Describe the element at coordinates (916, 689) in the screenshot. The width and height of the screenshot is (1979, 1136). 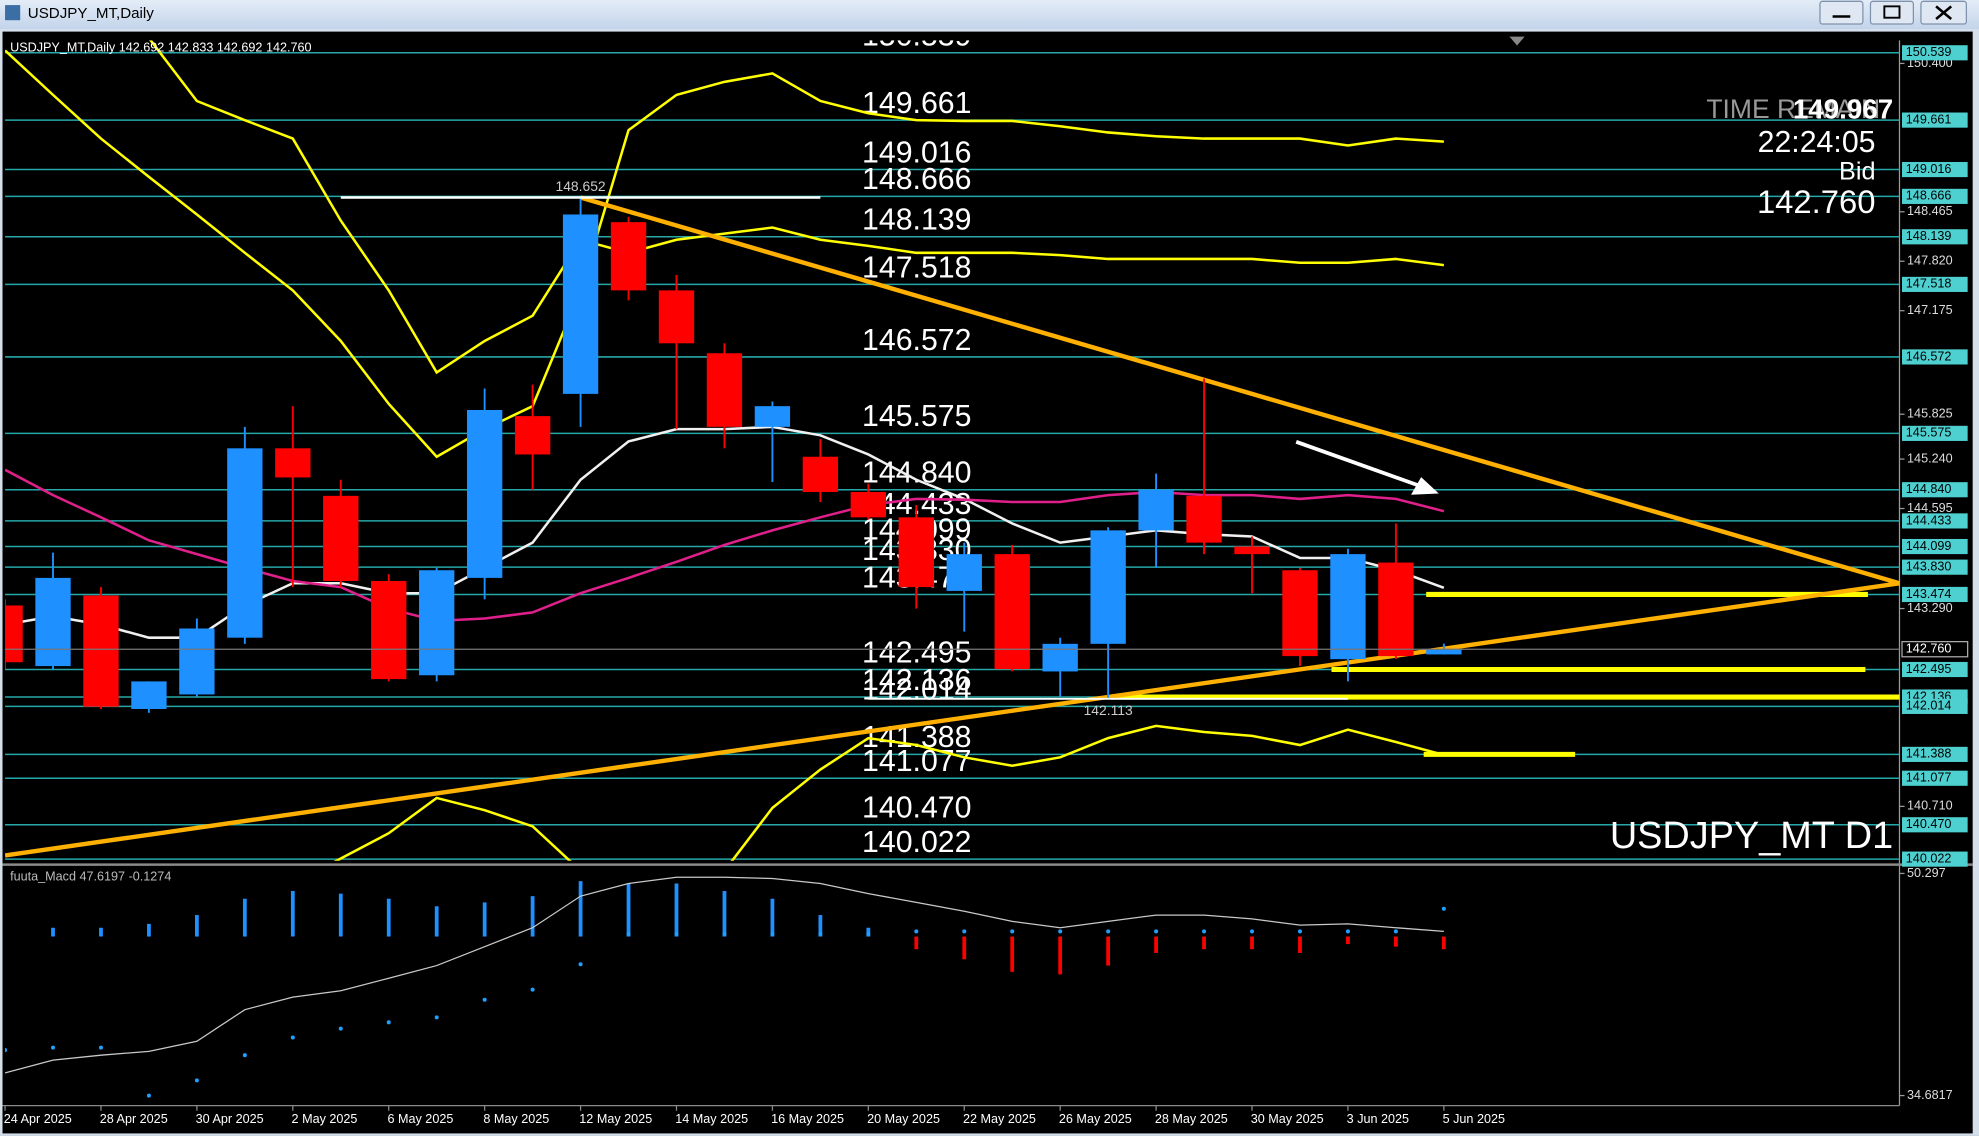
I see `level-label: 142.014` at that location.